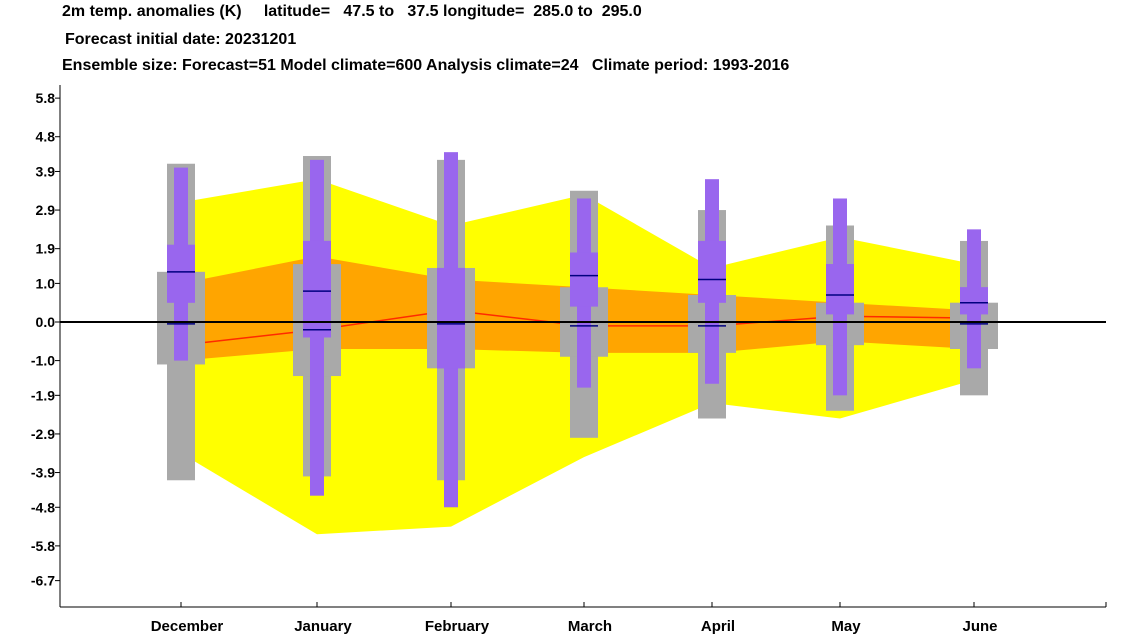 The height and width of the screenshot is (640, 1127). I want to click on y-tick-label: 3.9, so click(46, 171).